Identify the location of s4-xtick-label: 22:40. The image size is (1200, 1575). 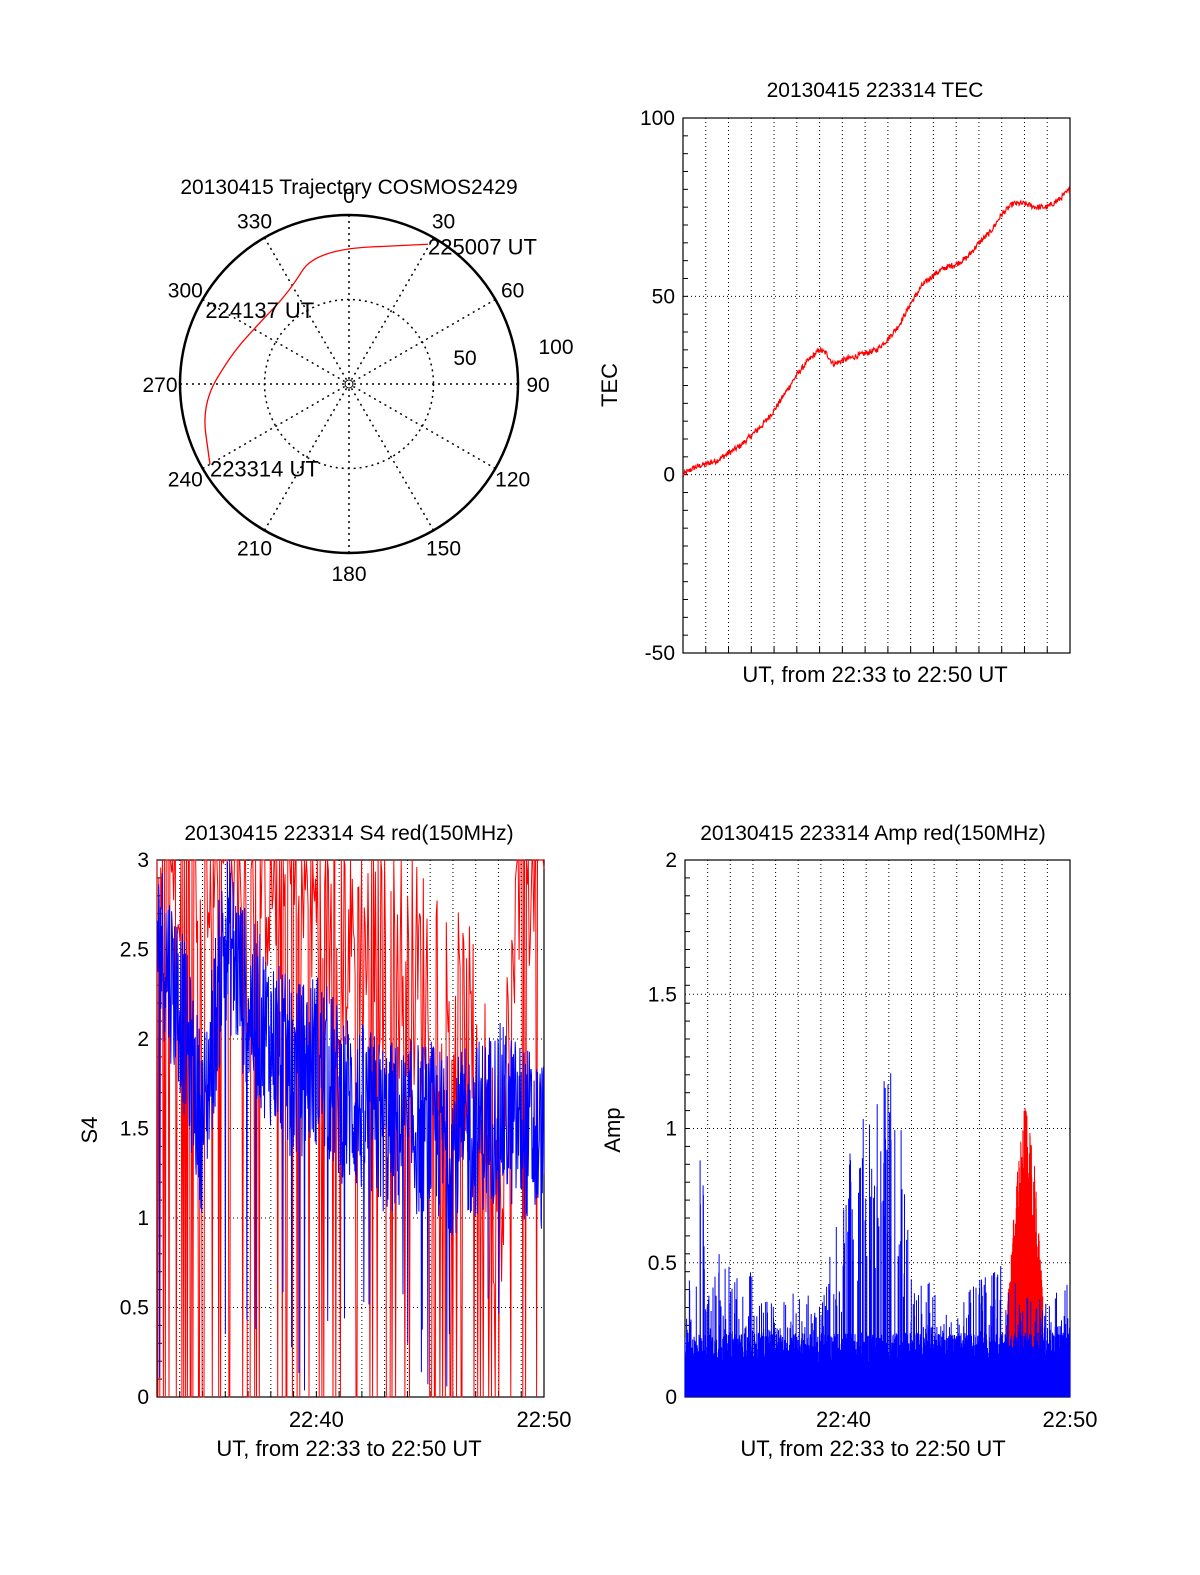
(316, 1419).